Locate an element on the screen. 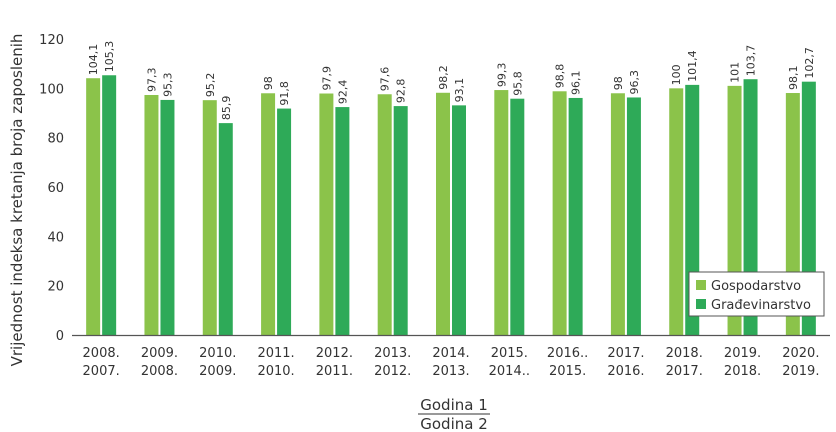 The width and height of the screenshot is (836, 432). data-label: 97,6 is located at coordinates (385, 79).